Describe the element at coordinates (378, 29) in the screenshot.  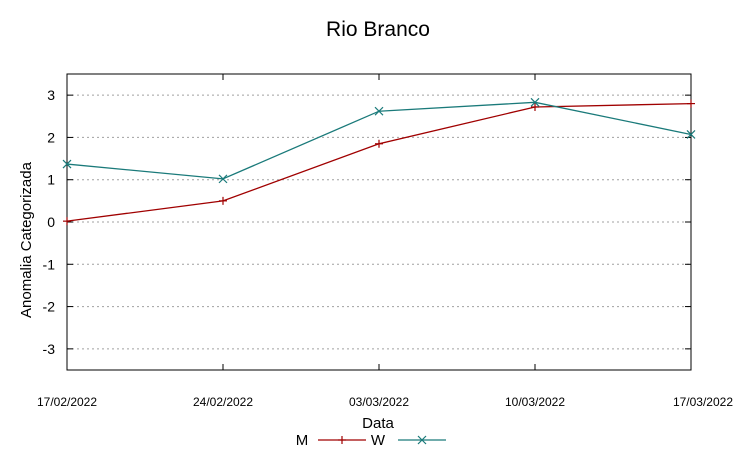
I see `chart-title: Rio Branco` at that location.